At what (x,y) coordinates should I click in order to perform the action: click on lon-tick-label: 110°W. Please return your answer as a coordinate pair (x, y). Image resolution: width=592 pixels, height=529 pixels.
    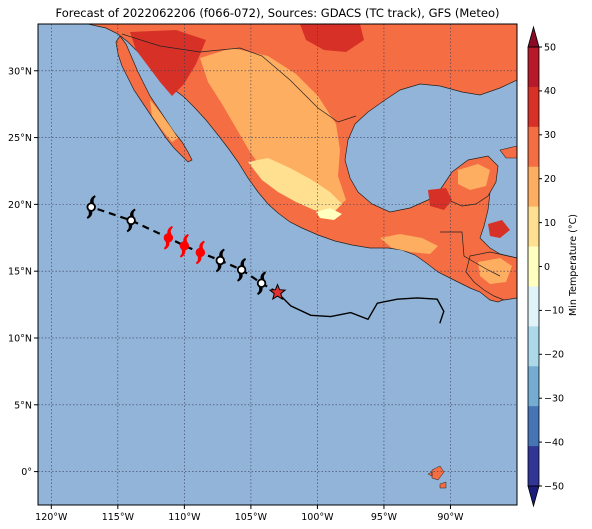
    Looking at the image, I should click on (184, 517).